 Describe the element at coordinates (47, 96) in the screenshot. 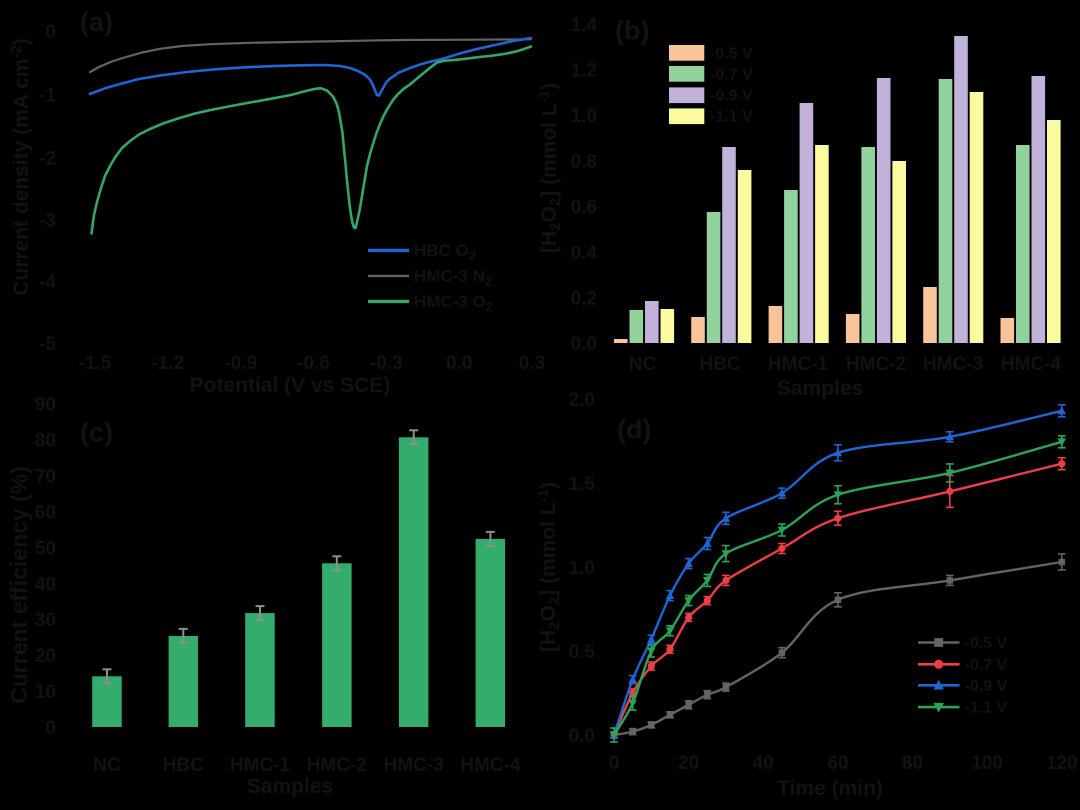

I see `svg-text: -1` at that location.